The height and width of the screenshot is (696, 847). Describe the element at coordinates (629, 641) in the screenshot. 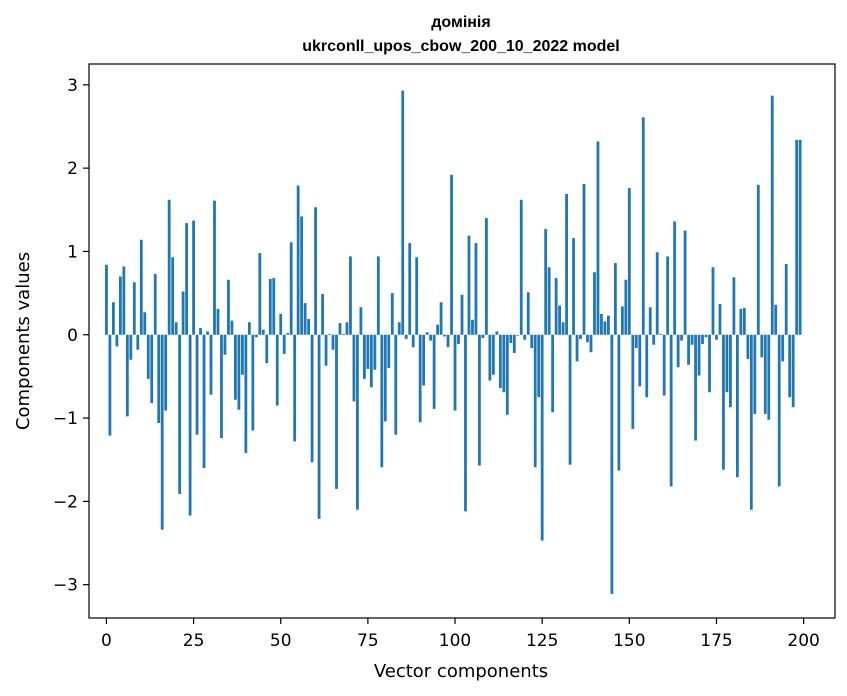

I see `x-tick-label: 150` at that location.